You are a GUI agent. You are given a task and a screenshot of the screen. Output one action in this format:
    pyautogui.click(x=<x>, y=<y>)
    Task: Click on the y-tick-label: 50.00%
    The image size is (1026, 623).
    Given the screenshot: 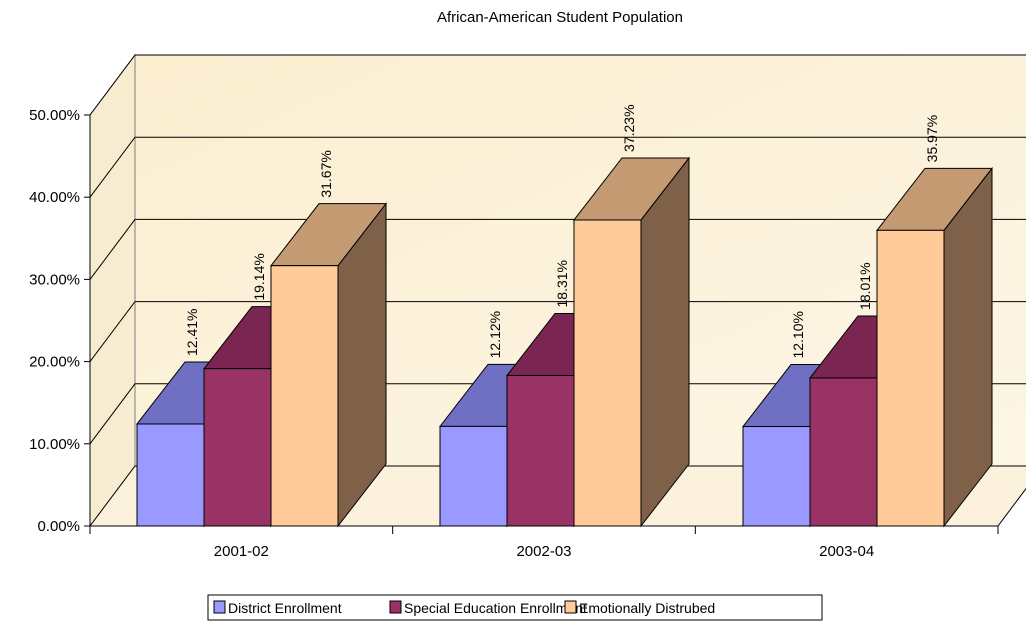 What is the action you would take?
    pyautogui.click(x=54, y=115)
    